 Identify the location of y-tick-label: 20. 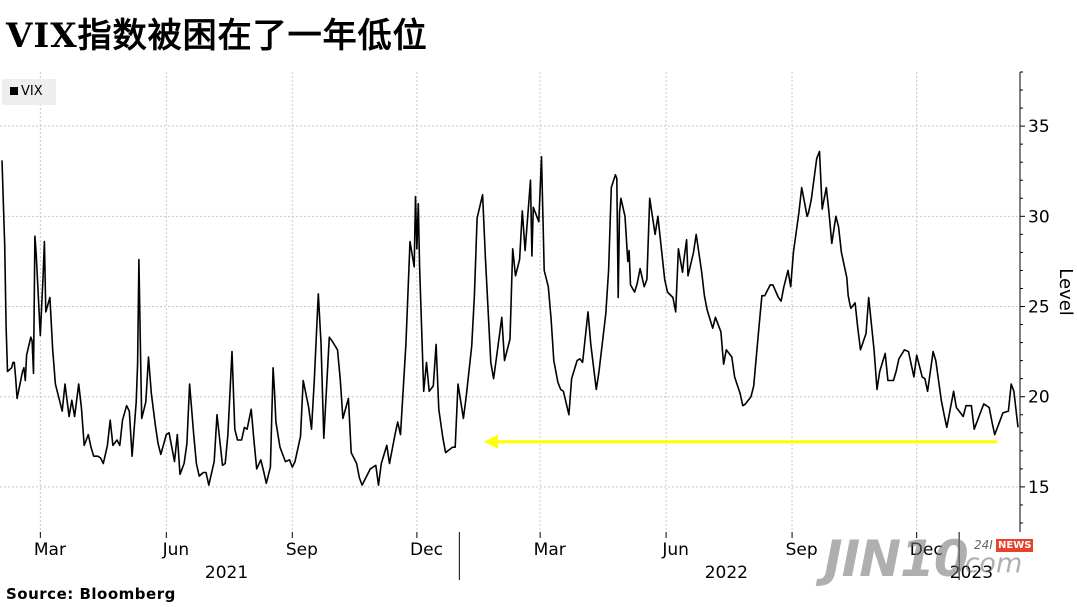
(1039, 398).